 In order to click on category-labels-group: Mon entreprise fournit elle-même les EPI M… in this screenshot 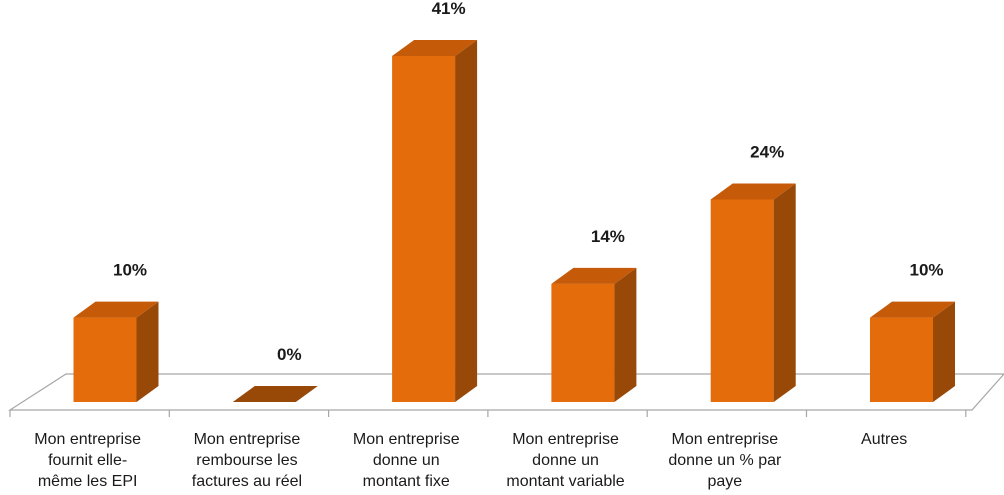, I will do `click(470, 460)`.